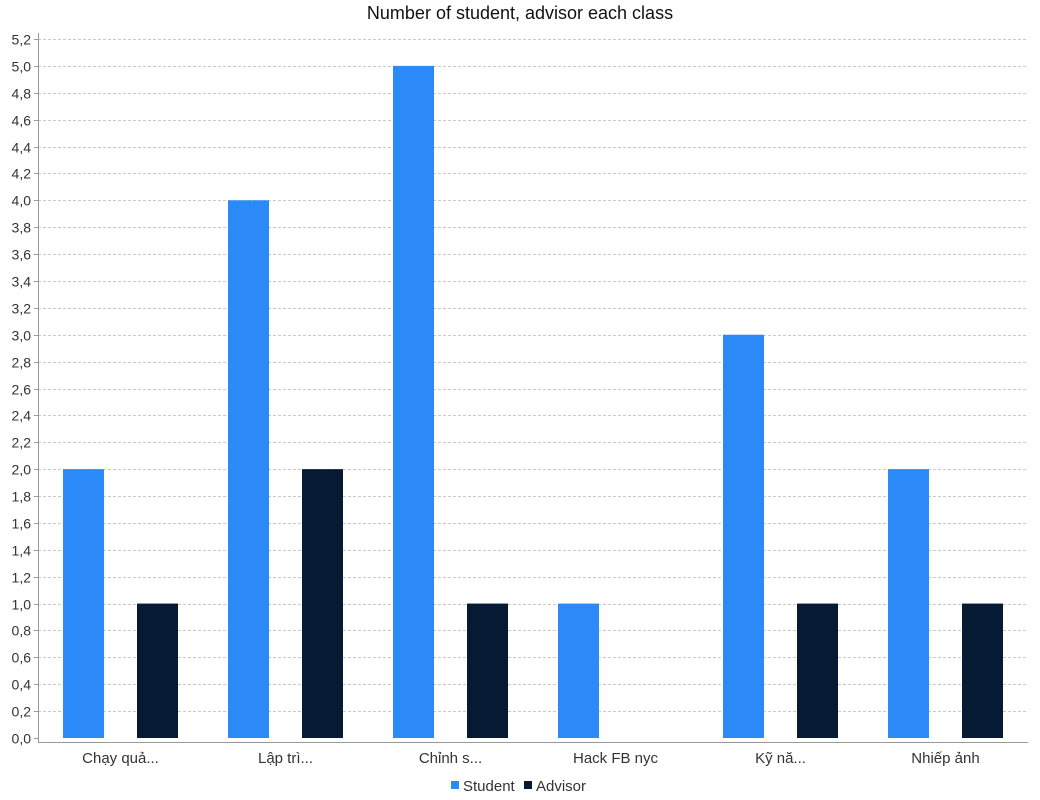 Image resolution: width=1040 pixels, height=800 pixels. Describe the element at coordinates (22, 470) in the screenshot. I see `y-tick-label: 2,0` at that location.